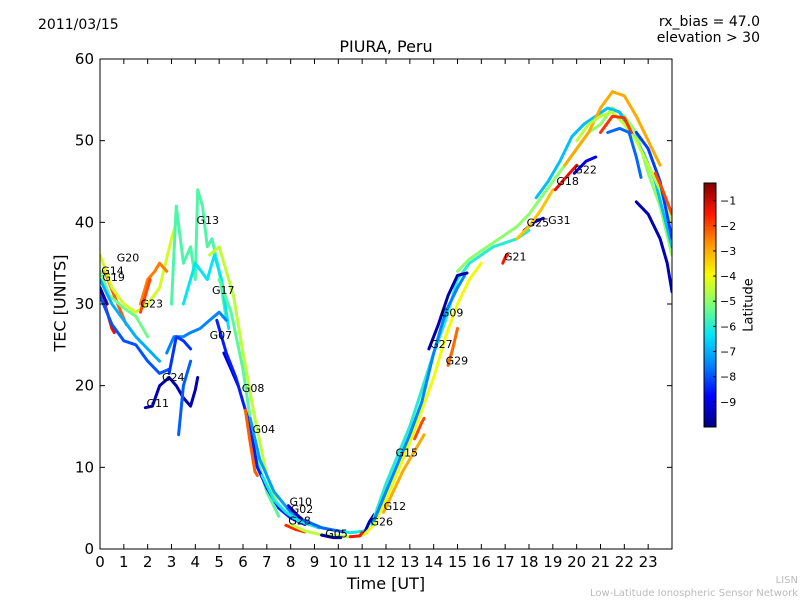  What do you see at coordinates (441, 344) in the screenshot?
I see `satellite-label: G27` at bounding box center [441, 344].